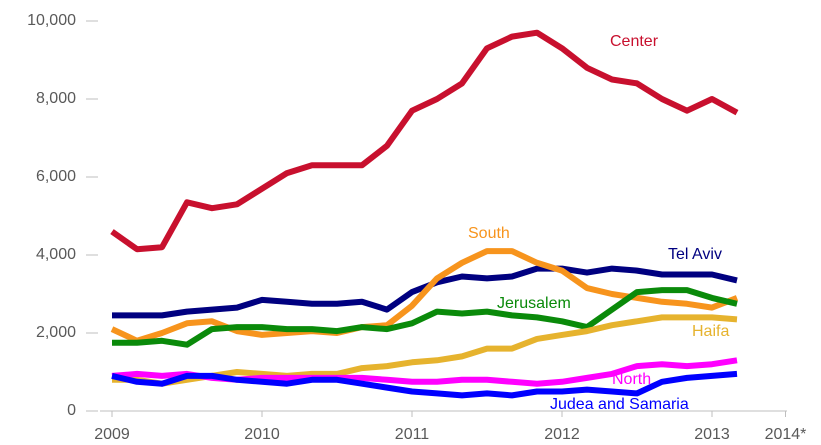  What do you see at coordinates (56, 254) in the screenshot?
I see `y-tick-label: 4,000` at bounding box center [56, 254].